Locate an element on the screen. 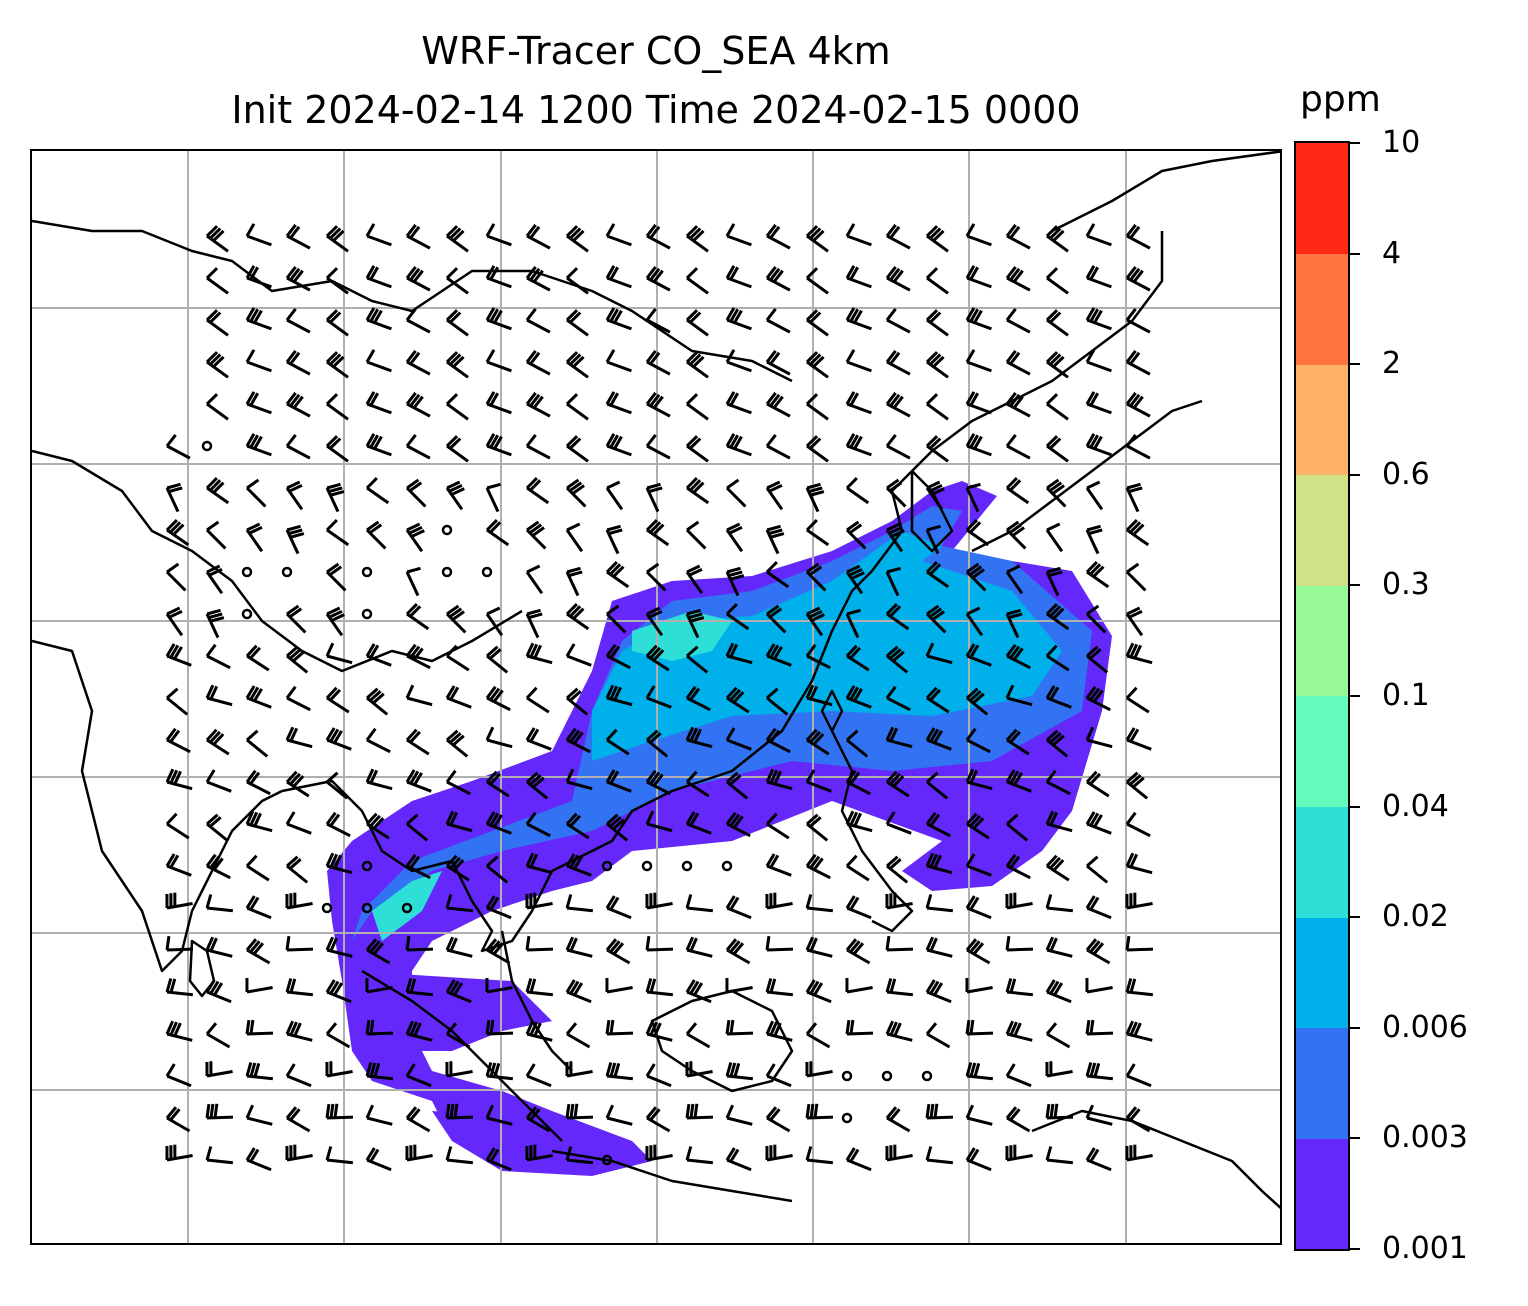 This screenshot has height=1306, width=1528. colorbar-tick-label: 0.1 is located at coordinates (1406, 695).